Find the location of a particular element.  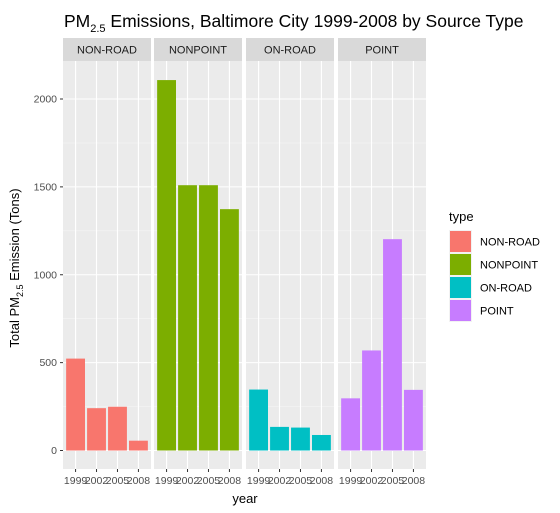

facet-panel-point: POINT is located at coordinates (382, 253).